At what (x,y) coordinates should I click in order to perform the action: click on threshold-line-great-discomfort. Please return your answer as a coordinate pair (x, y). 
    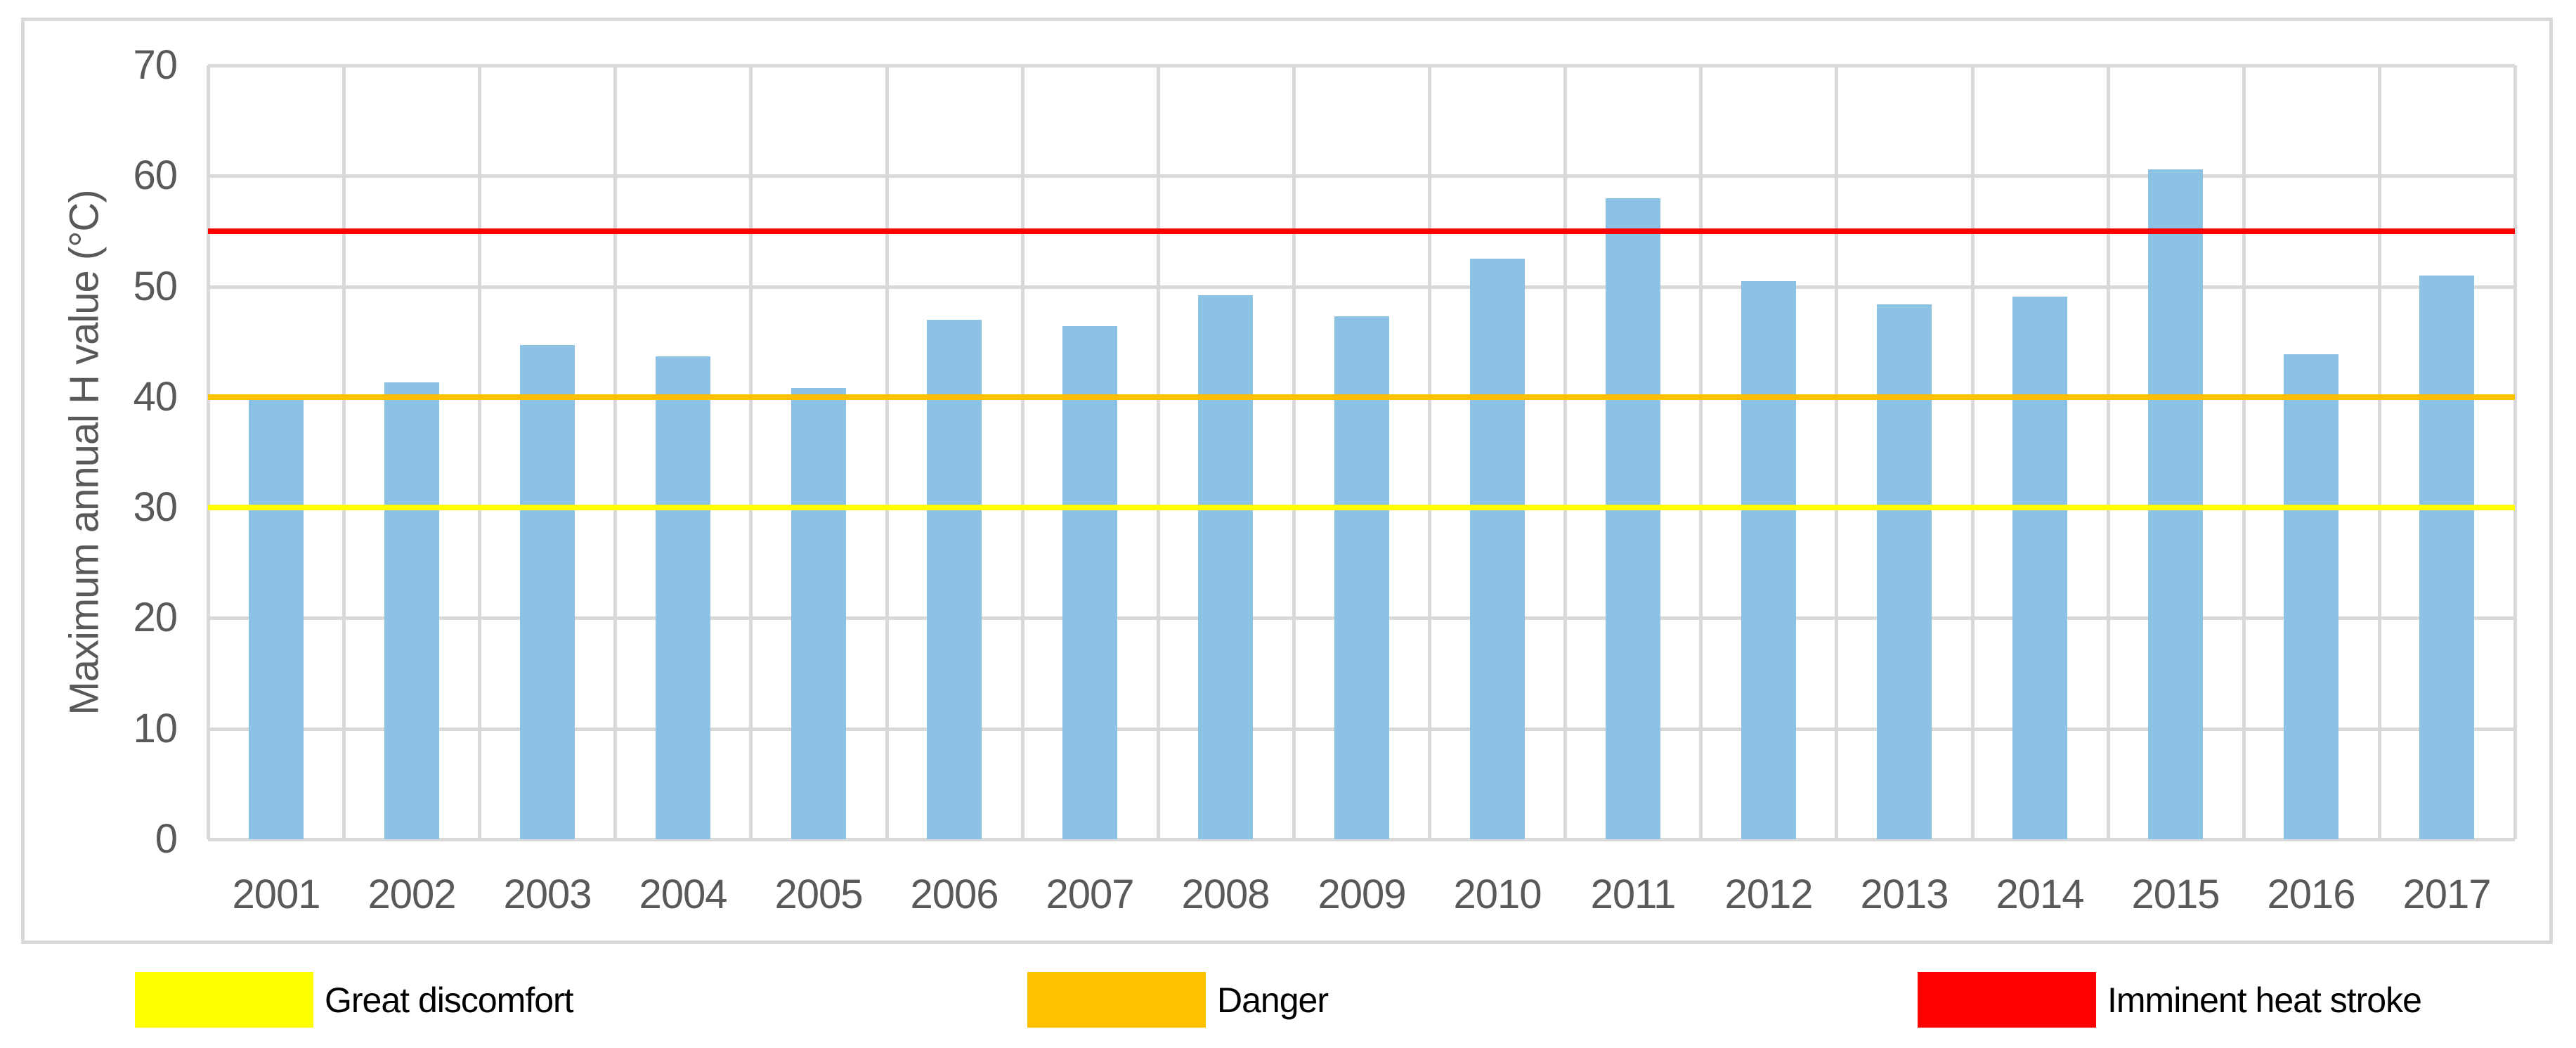
    Looking at the image, I should click on (1361, 507).